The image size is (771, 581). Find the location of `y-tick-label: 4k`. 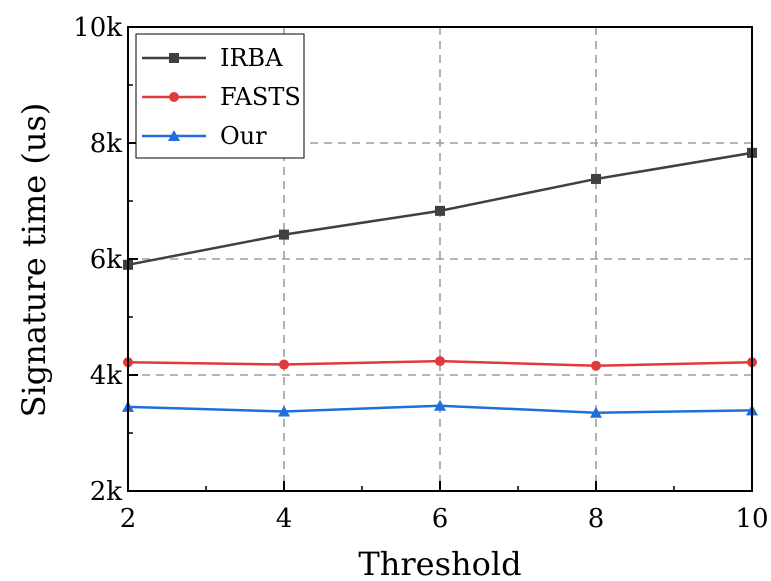

y-tick-label: 4k is located at coordinates (106, 376).